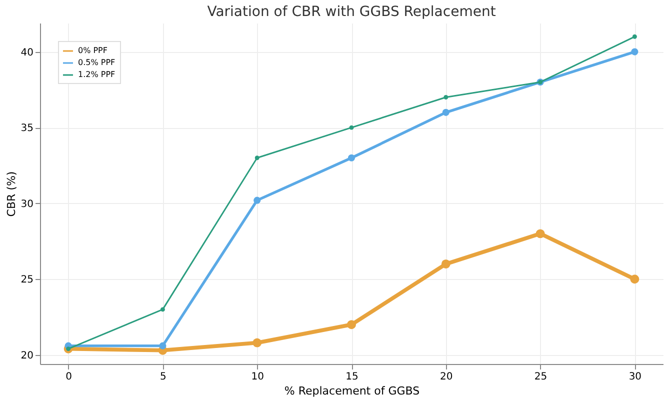  Describe the element at coordinates (257, 377) in the screenshot. I see `x-tick-label: 10` at that location.